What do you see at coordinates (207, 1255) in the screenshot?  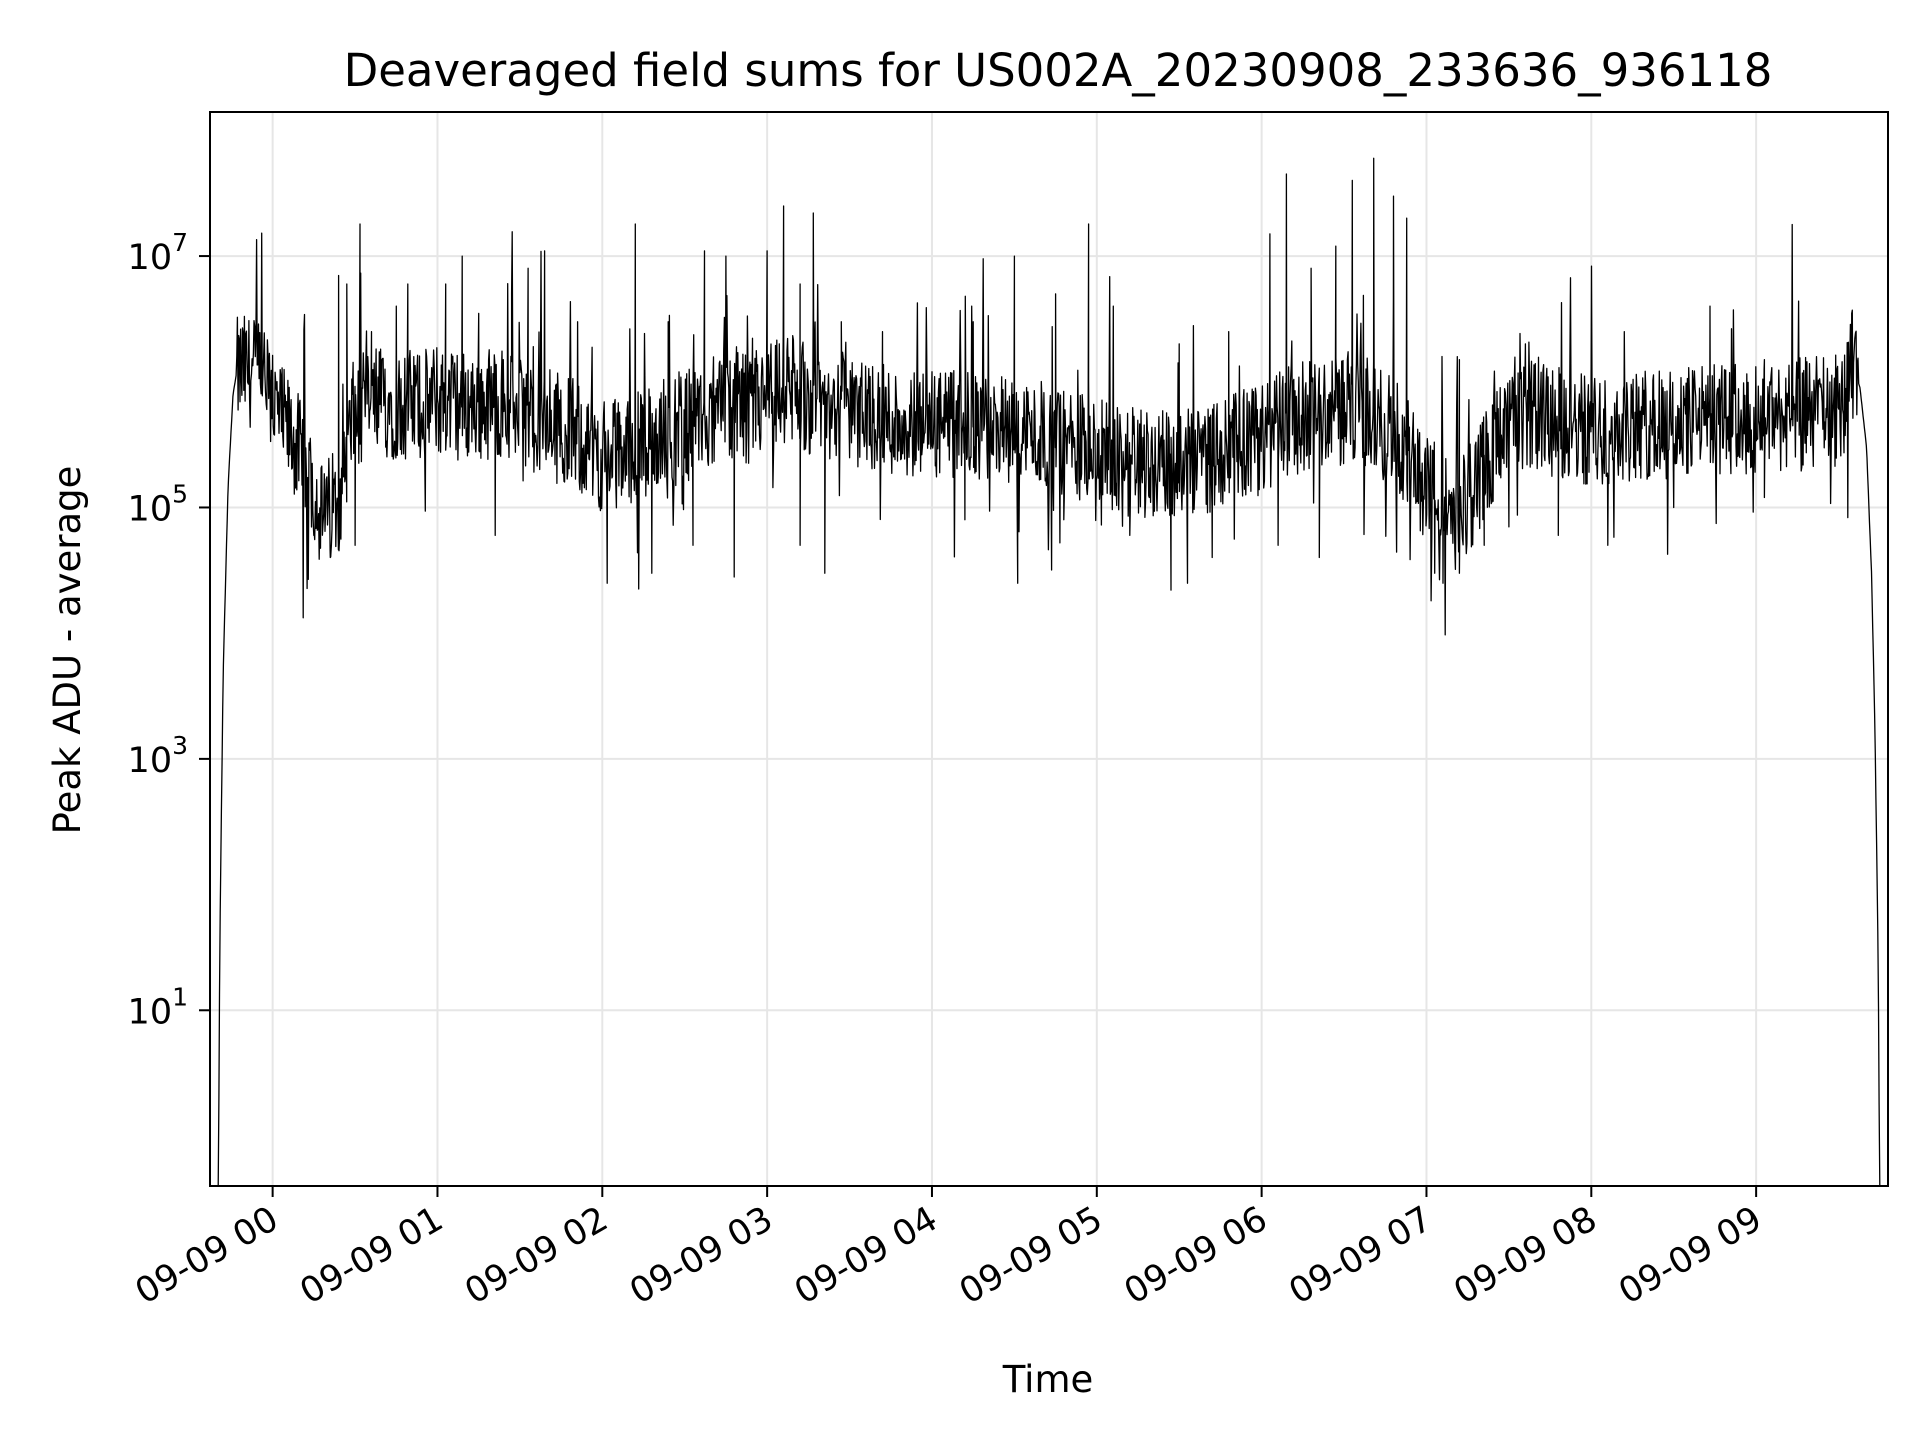 I see `x-tick-label: 09-09 00` at bounding box center [207, 1255].